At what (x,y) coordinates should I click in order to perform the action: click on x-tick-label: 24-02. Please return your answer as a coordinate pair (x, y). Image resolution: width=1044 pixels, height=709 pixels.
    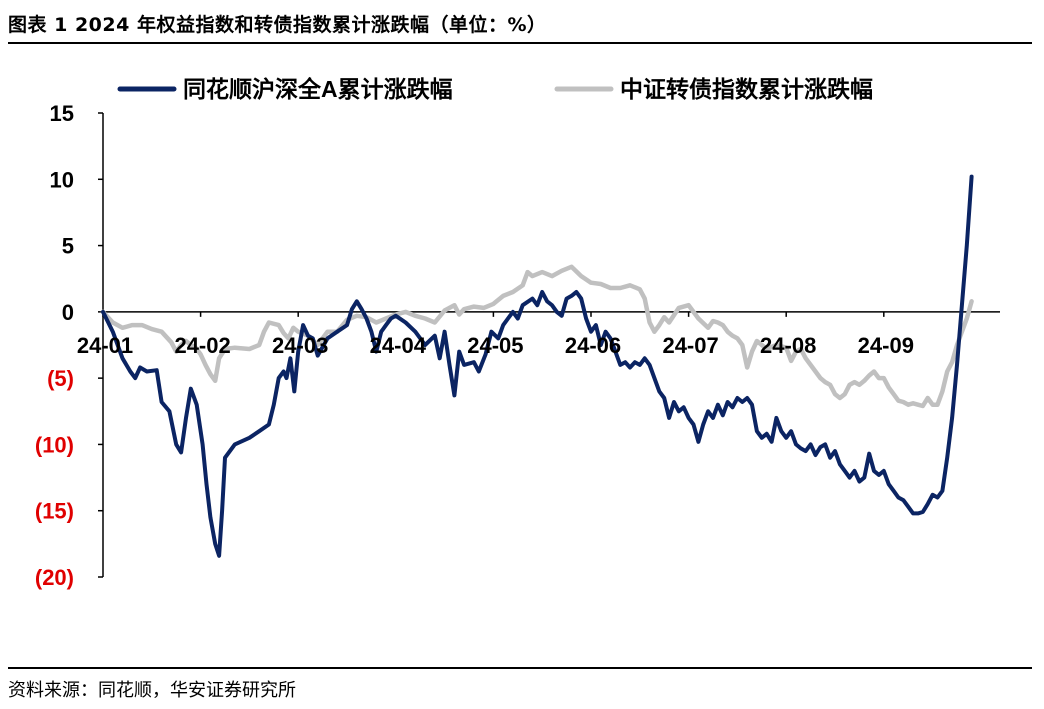
    Looking at the image, I should click on (202, 345).